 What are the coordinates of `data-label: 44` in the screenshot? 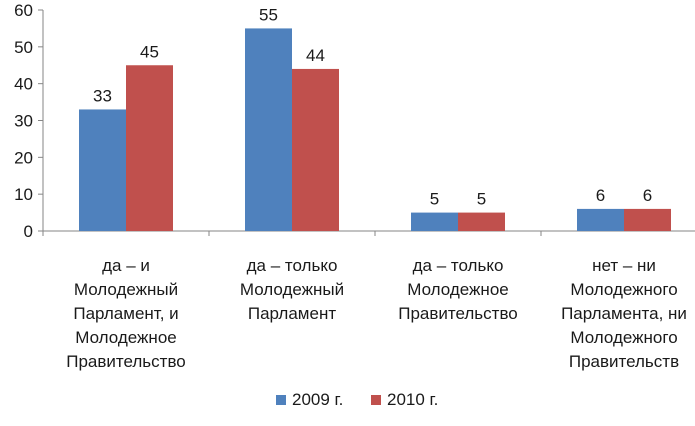 It's located at (315, 55).